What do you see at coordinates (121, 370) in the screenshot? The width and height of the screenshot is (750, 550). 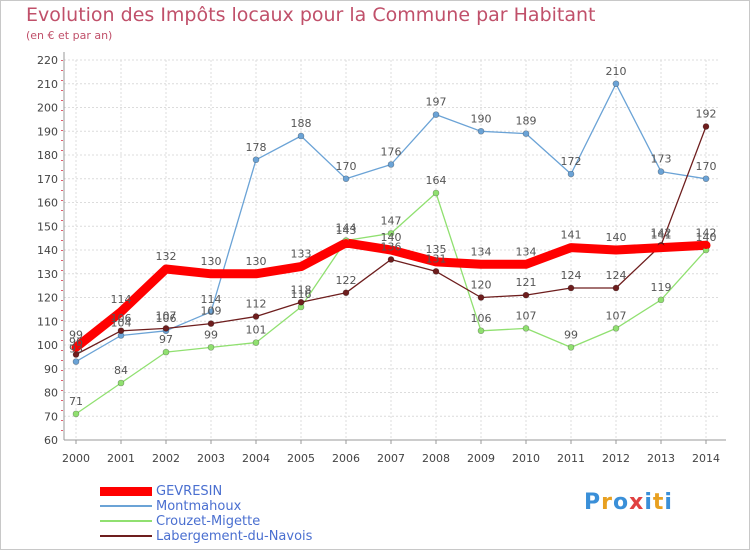 I see `data-label: 84` at bounding box center [121, 370].